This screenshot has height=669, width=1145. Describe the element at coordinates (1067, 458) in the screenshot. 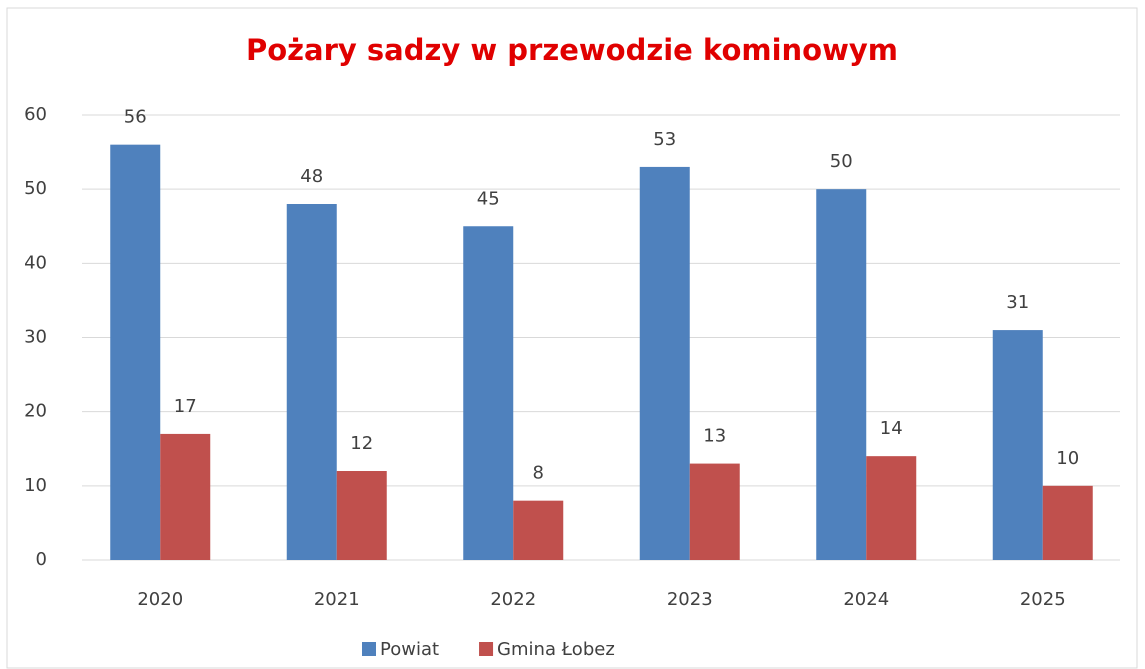

I see `data-label: 10` at that location.